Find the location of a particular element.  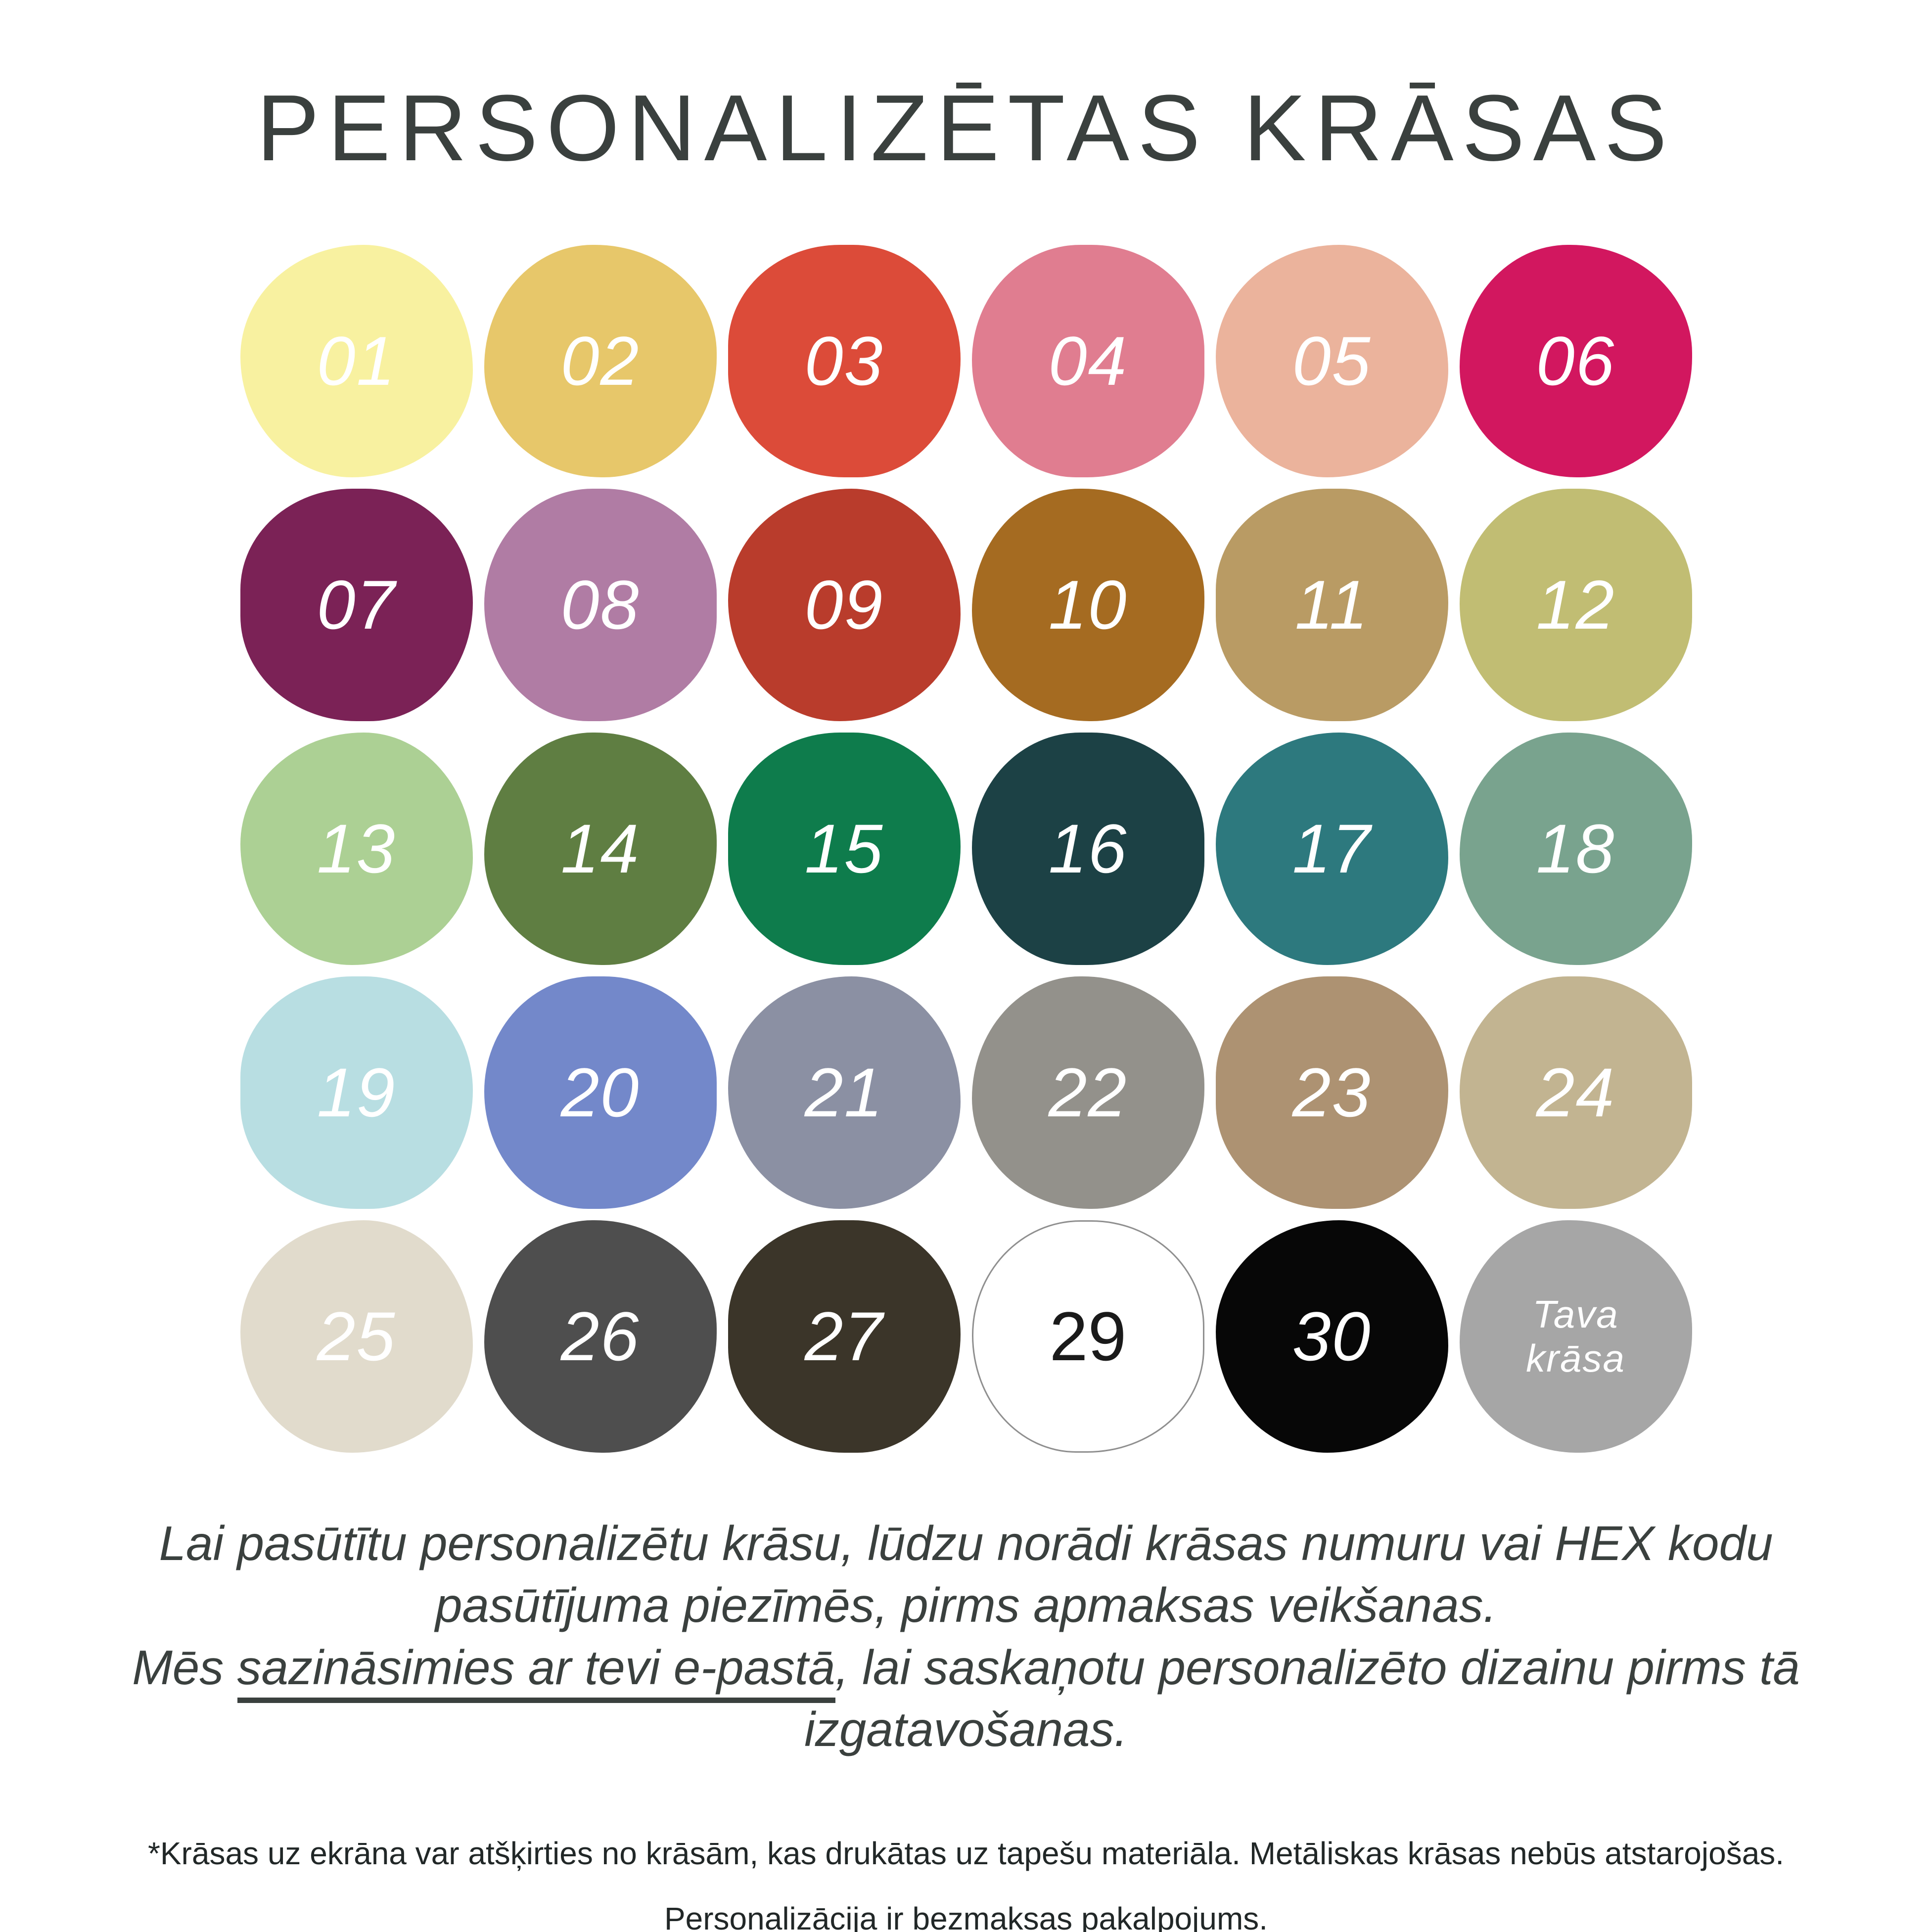

swatch-cell: 16 is located at coordinates (1088, 849).